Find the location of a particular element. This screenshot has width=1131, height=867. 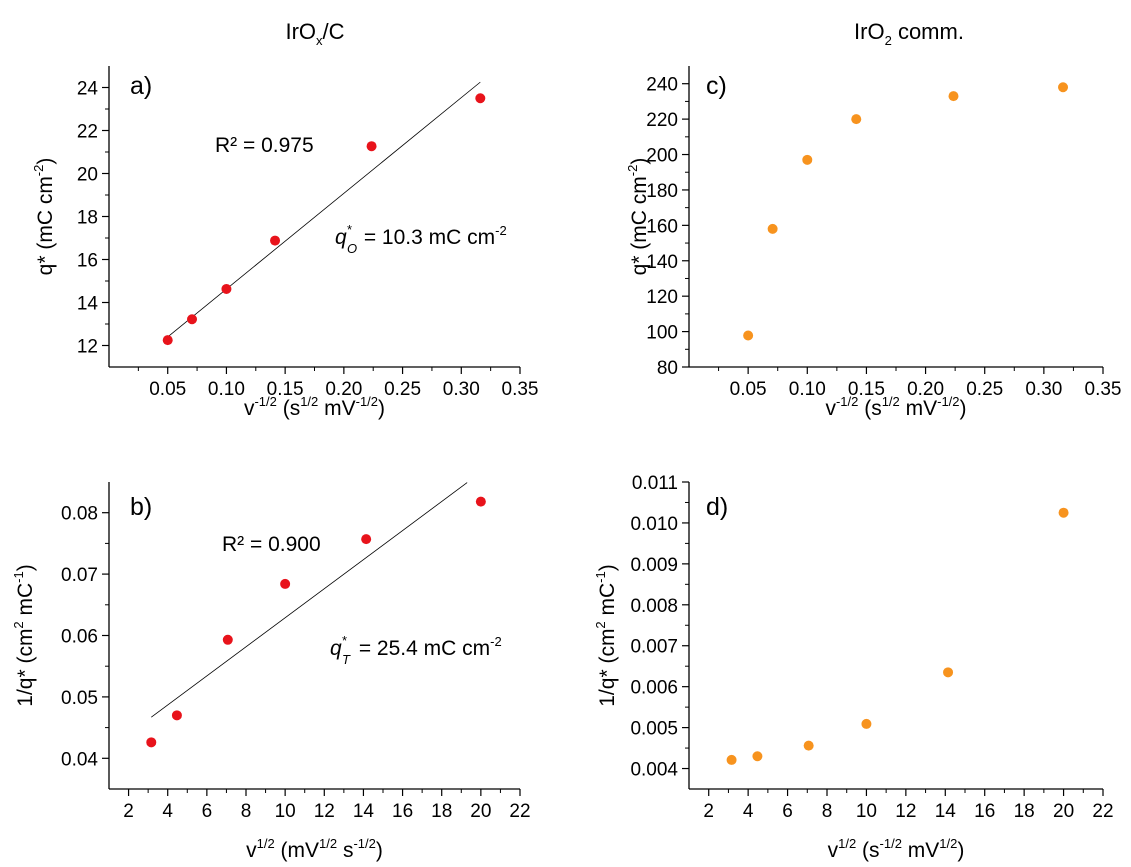

y-tick-label: 80 is located at coordinates (667, 368).